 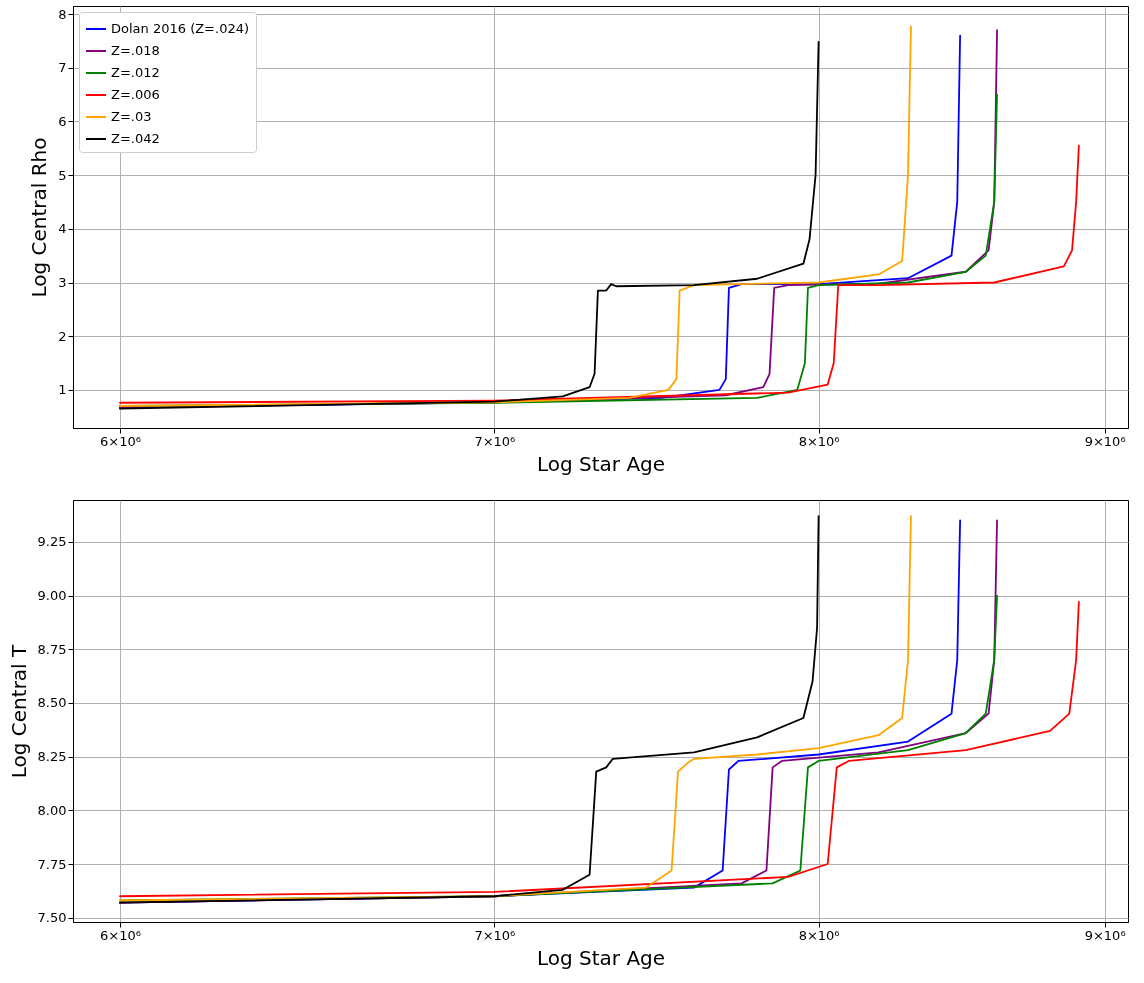 What do you see at coordinates (135, 50) in the screenshot?
I see `legend-label: Z=.018` at bounding box center [135, 50].